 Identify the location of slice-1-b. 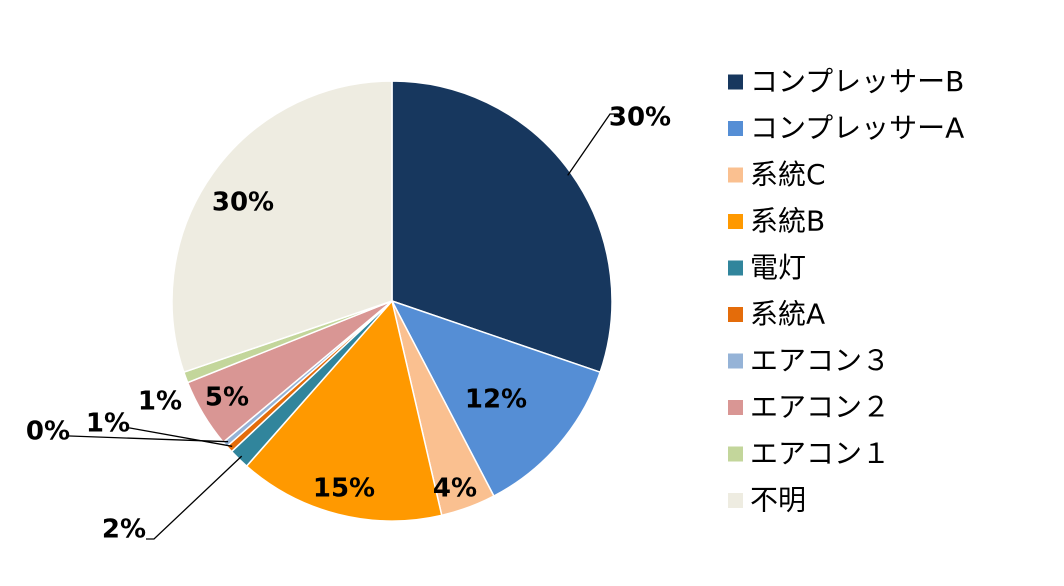
(502, 227).